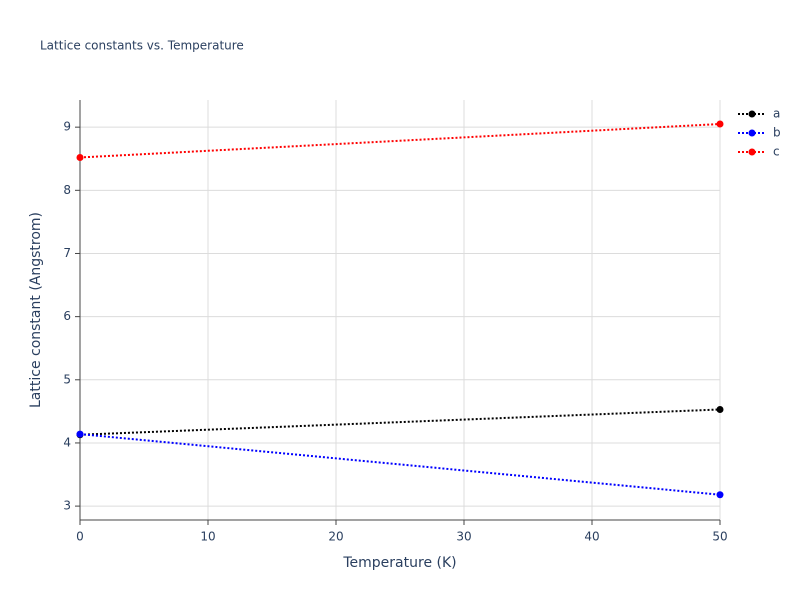 Image resolution: width=800 pixels, height=604 pixels. I want to click on chart-title: Lattice constants vs. Temperature, so click(142, 46).